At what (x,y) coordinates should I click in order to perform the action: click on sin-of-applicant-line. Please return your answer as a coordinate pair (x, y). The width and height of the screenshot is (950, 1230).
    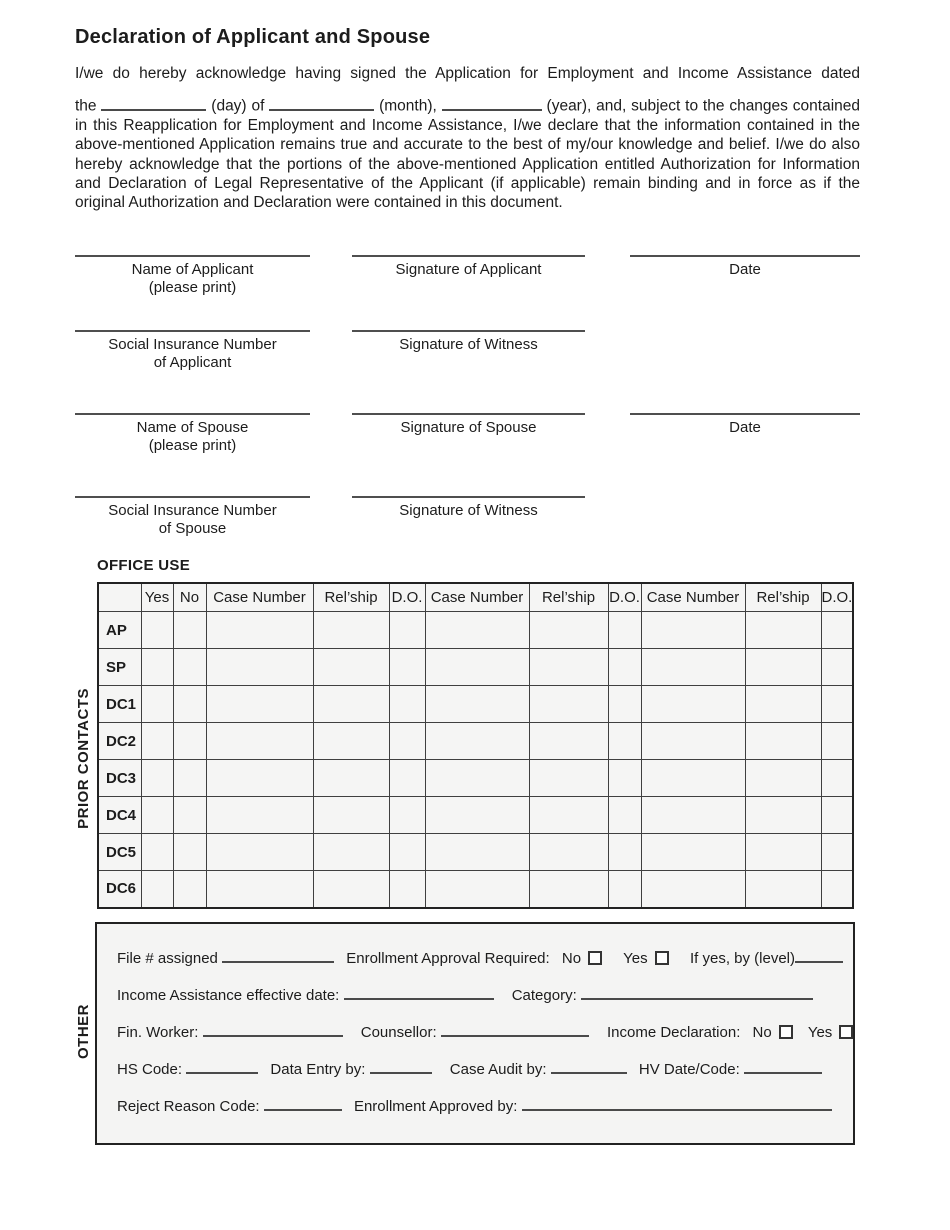
    Looking at the image, I should click on (192, 330).